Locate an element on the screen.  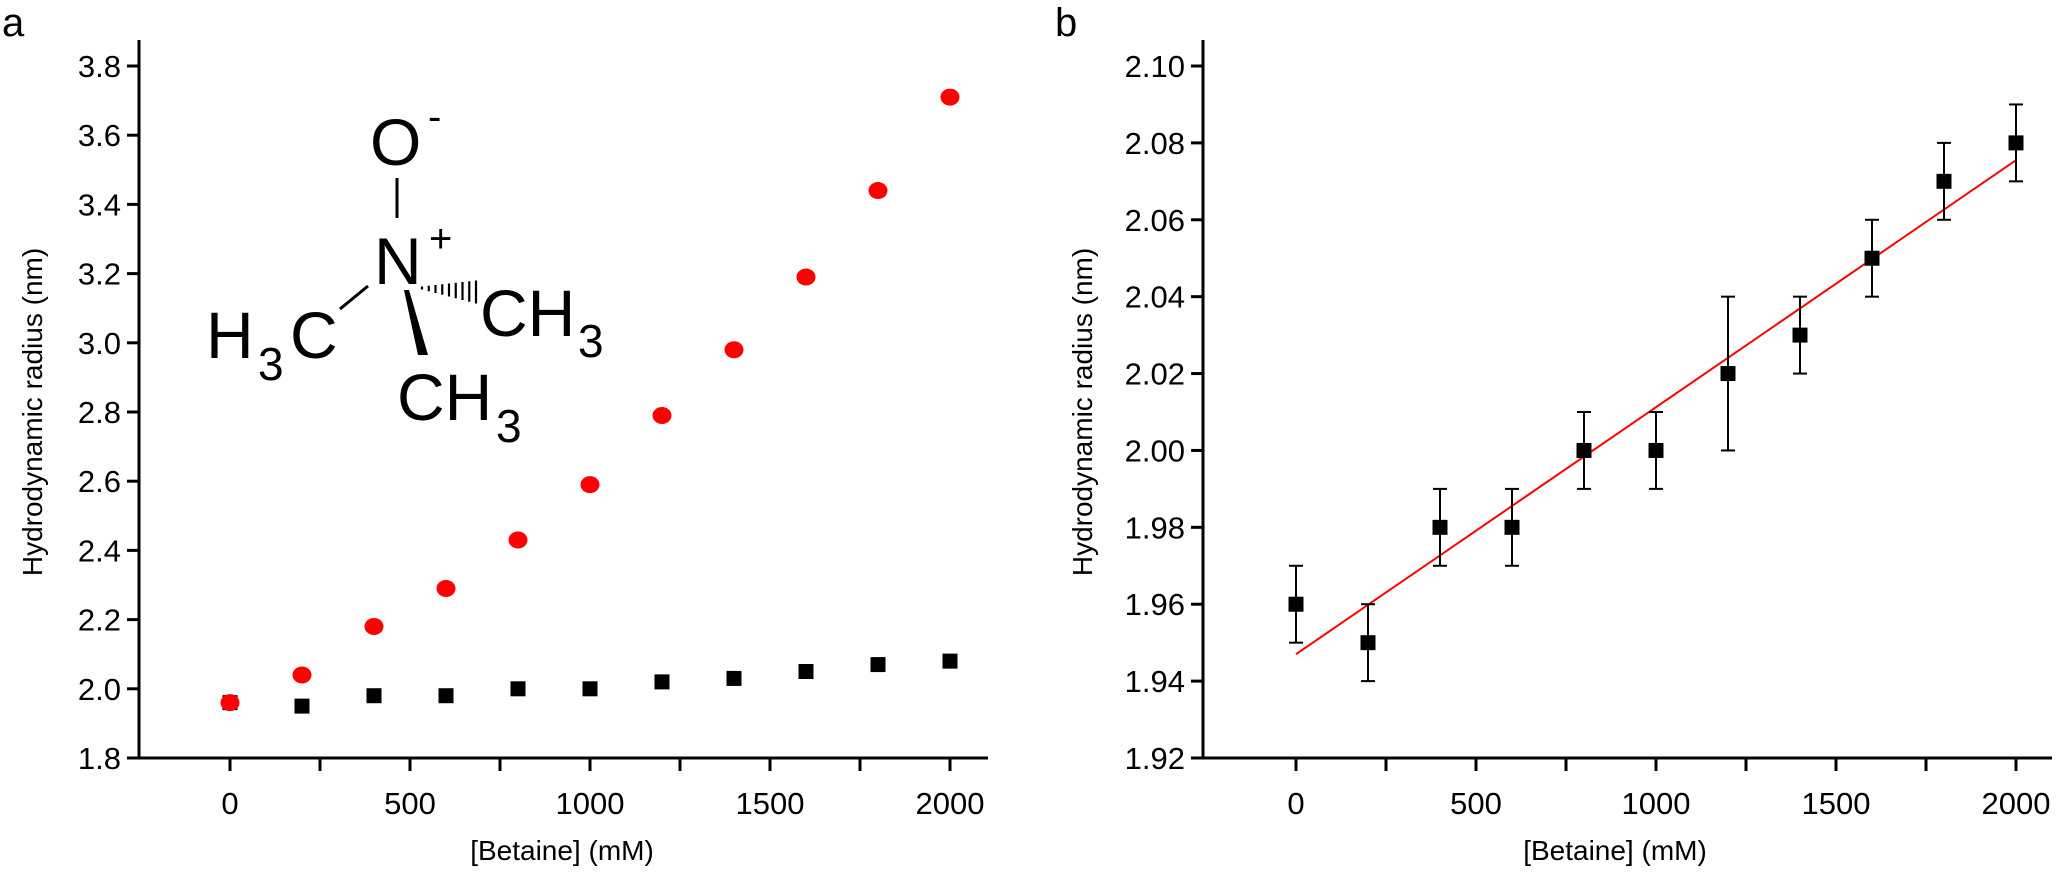
molecule-oxygen-charge: - is located at coordinates (434, 117).